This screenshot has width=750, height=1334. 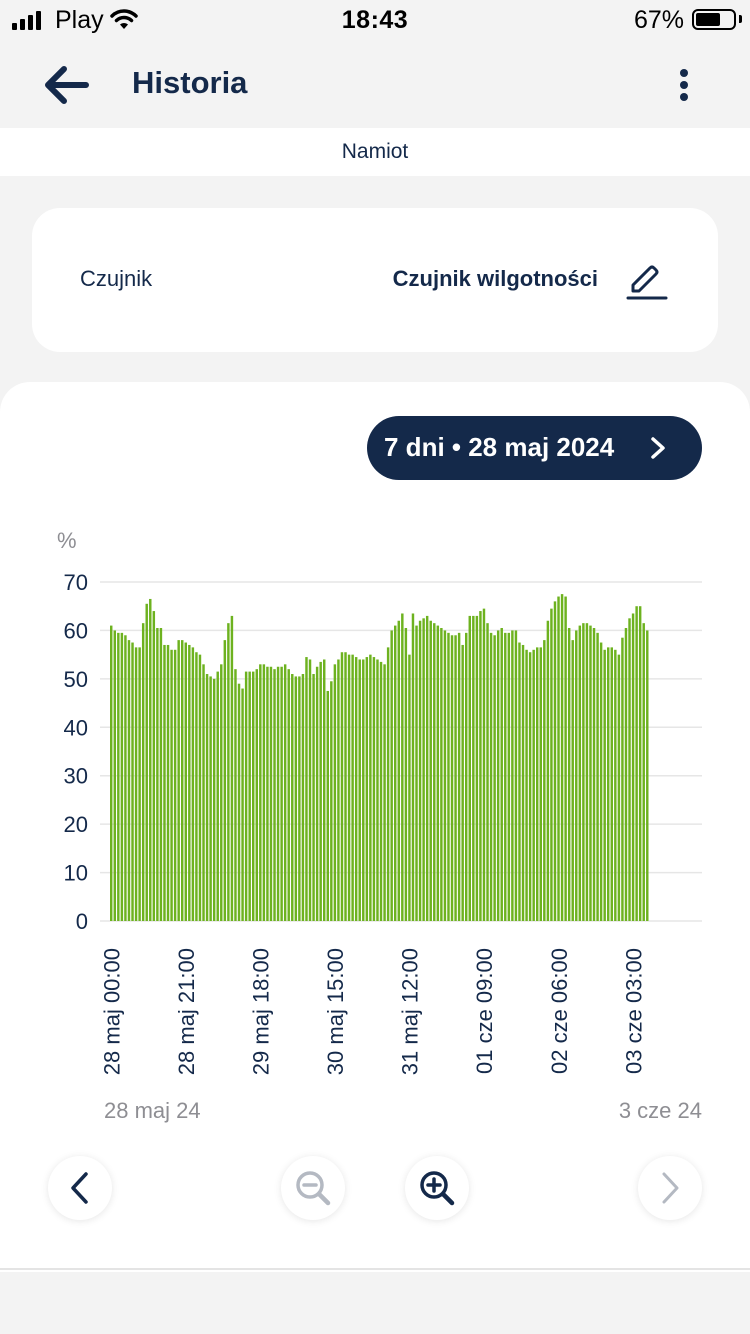 What do you see at coordinates (484, 1011) in the screenshot?
I see `x-tick-label: 01 cze 09:00` at bounding box center [484, 1011].